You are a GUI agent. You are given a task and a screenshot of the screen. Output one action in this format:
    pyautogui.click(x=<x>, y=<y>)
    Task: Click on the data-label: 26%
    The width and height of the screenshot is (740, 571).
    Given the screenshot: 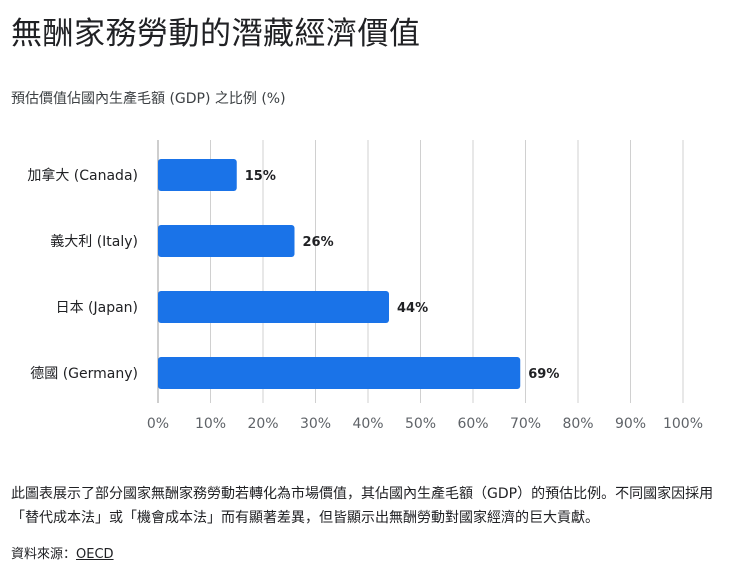 What is the action you would take?
    pyautogui.click(x=318, y=242)
    